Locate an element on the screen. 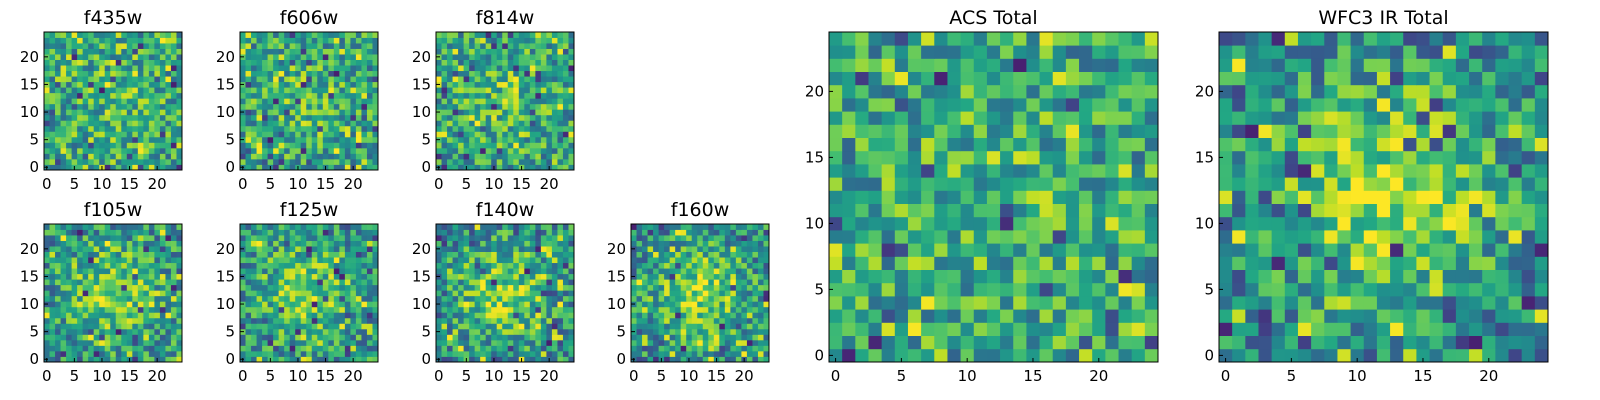 This screenshot has height=400, width=1600. x-tick-label: 15 is located at coordinates (325, 184).